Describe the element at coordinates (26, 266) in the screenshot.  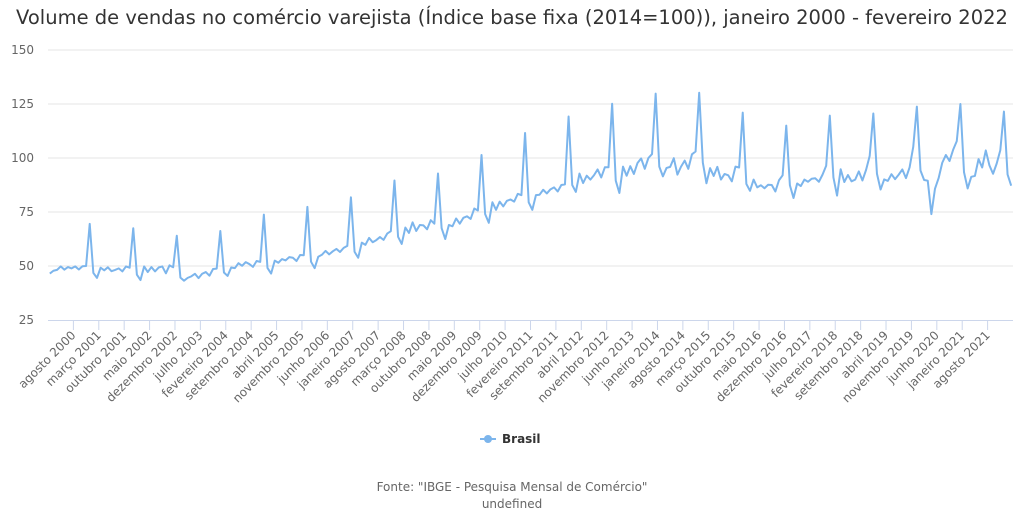
I see `y-tick-label: 50` at that location.